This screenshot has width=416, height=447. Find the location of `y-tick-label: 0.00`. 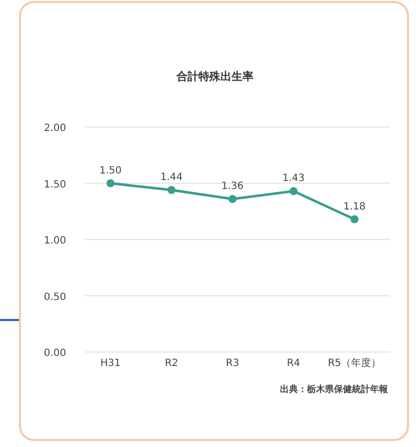

y-tick-label: 0.00 is located at coordinates (55, 353).